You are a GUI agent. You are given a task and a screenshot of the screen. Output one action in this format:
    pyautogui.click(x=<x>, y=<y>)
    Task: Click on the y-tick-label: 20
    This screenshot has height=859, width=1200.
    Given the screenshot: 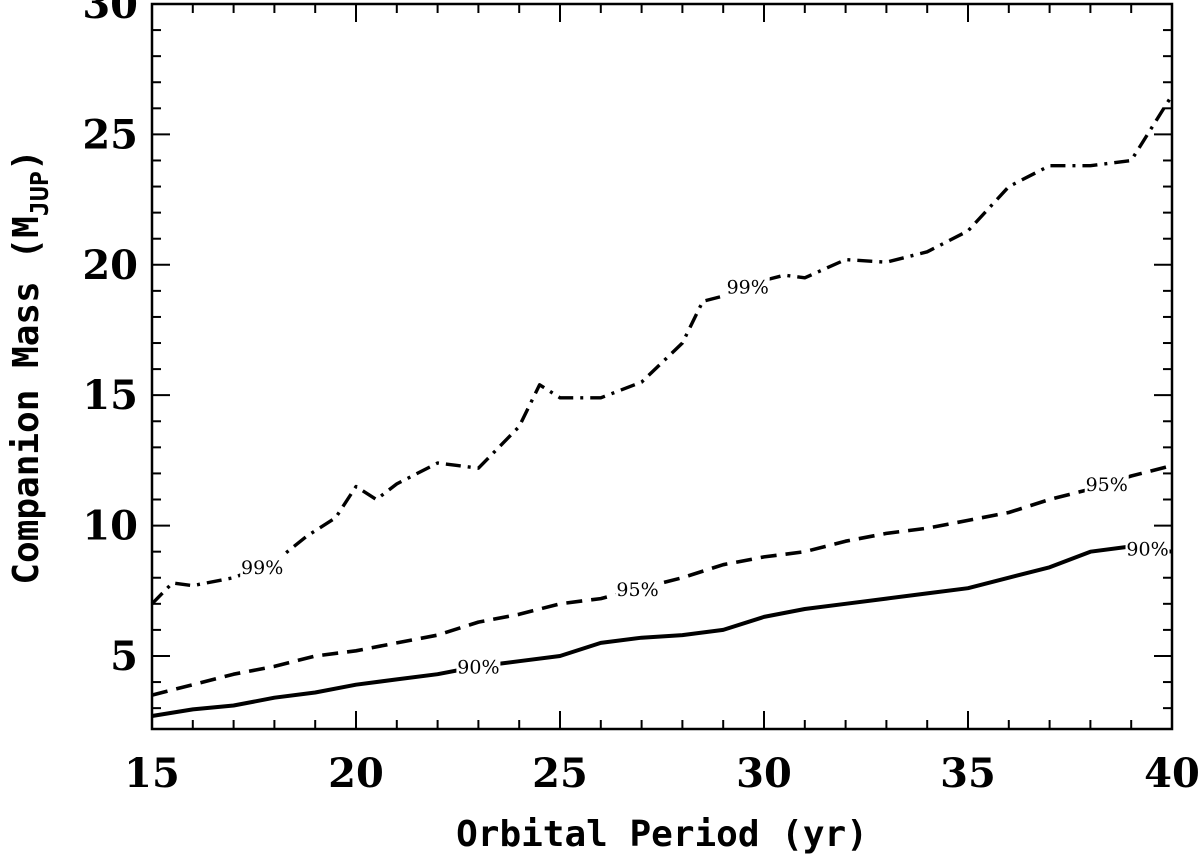 What is the action you would take?
    pyautogui.click(x=110, y=265)
    